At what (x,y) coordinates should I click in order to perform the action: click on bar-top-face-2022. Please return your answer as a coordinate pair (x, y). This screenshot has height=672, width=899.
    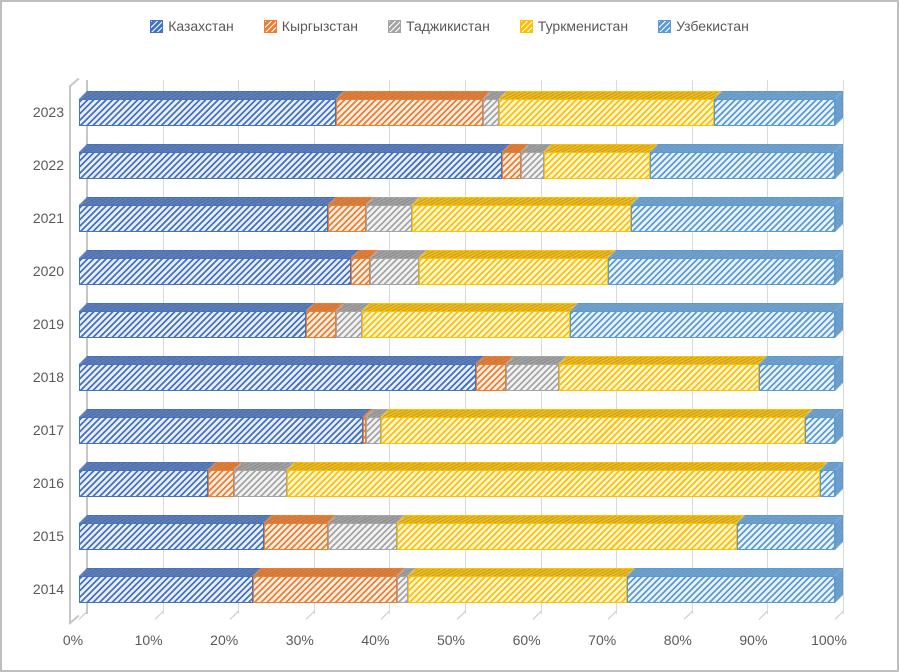
    Looking at the image, I should click on (461, 148).